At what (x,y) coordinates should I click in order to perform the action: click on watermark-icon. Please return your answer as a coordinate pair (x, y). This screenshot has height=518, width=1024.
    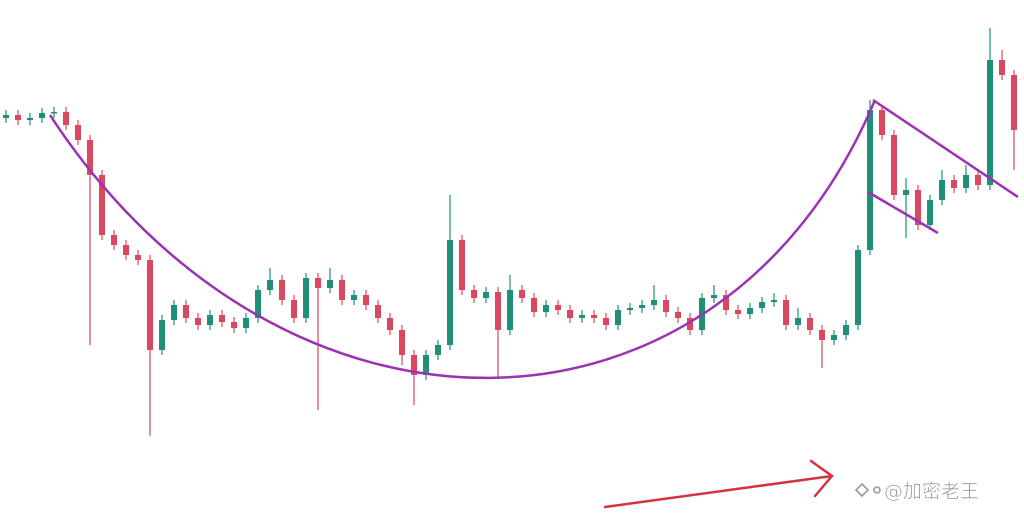
    Looking at the image, I should click on (867, 490).